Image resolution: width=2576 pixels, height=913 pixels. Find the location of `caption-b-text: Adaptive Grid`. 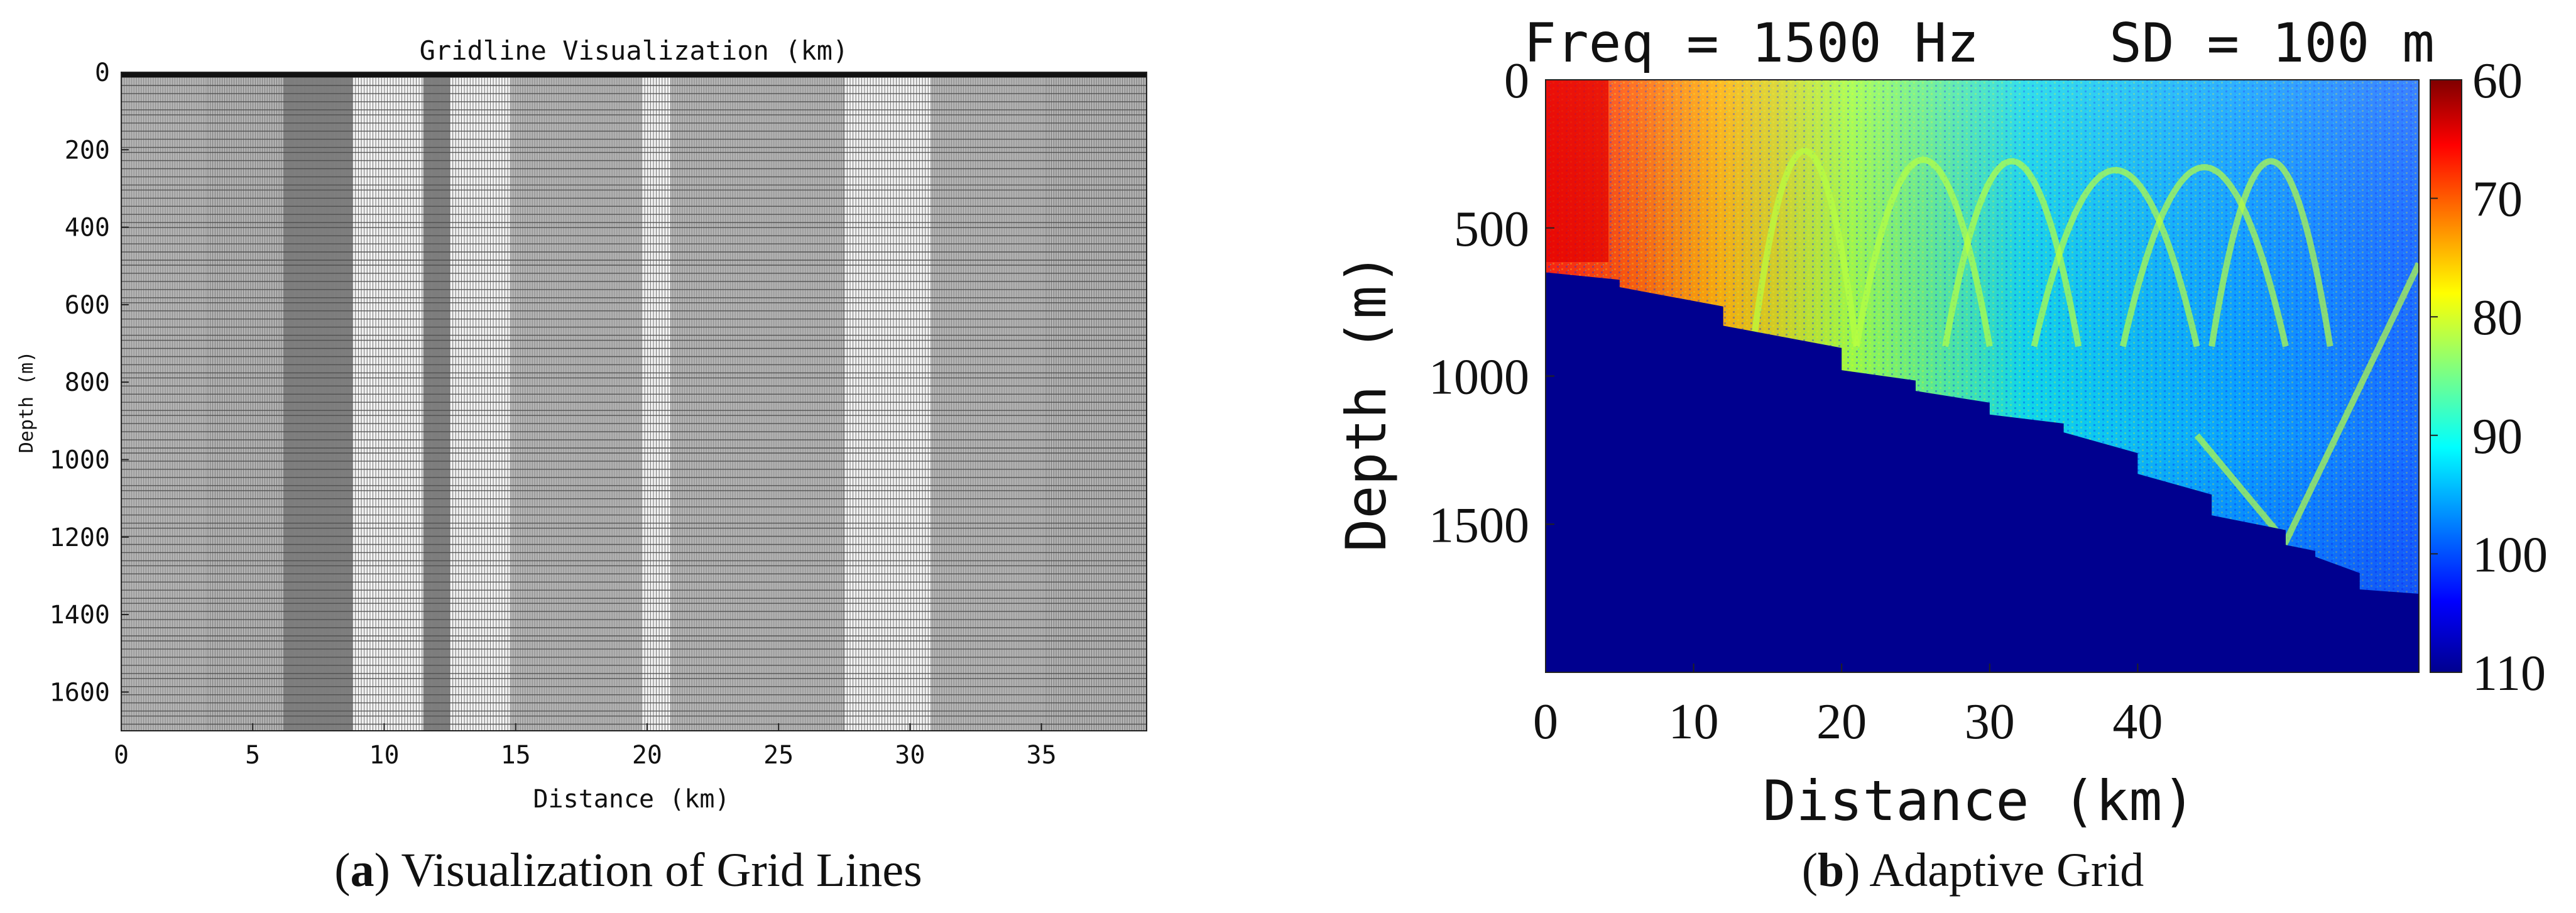

caption-b-text: Adaptive Grid is located at coordinates (2002, 870).